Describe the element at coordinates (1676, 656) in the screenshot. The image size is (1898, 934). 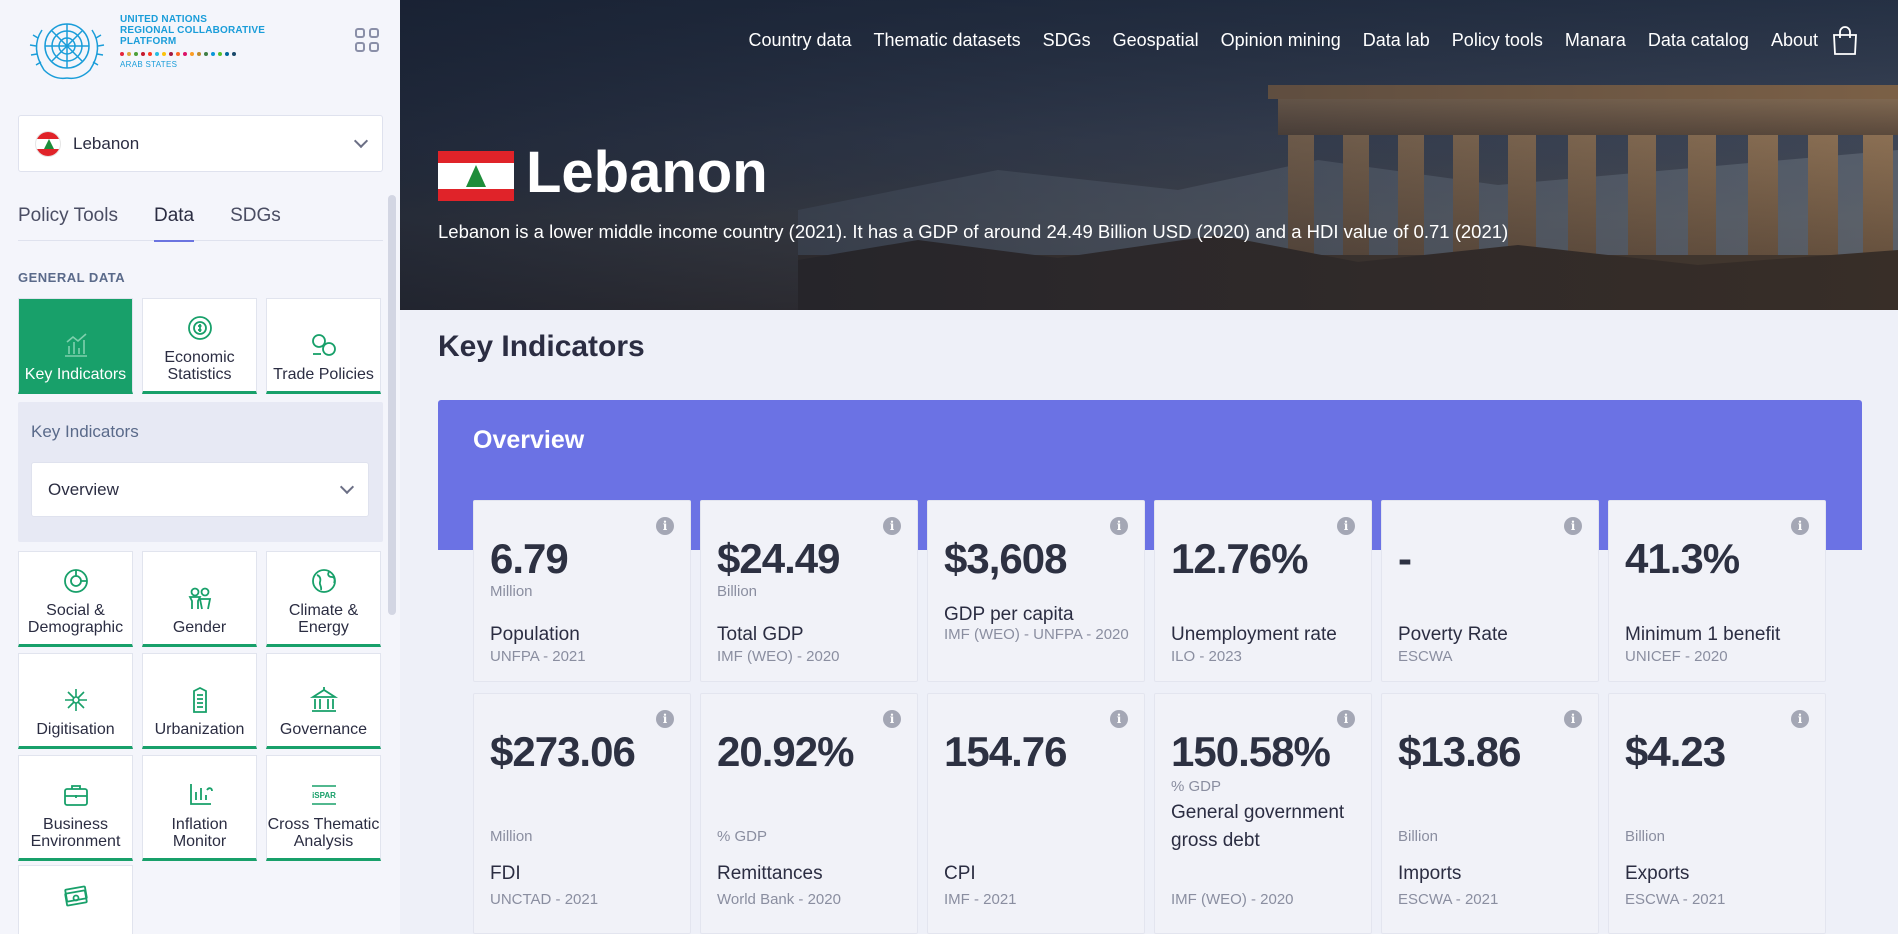
I see `indicator-source: UNICEF - 2020` at that location.